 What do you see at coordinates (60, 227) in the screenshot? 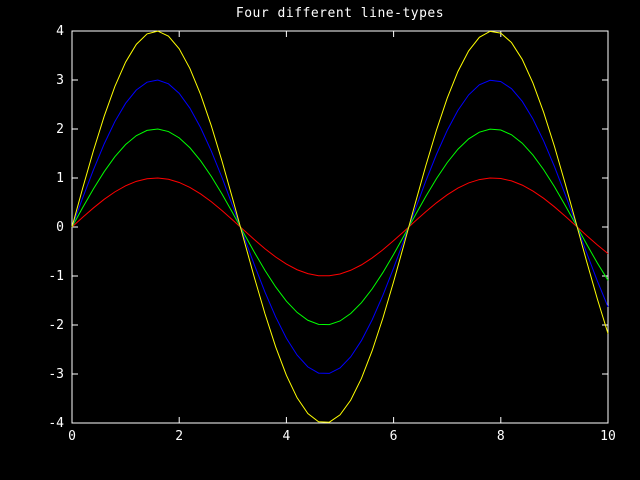
I see `y-tick-label: 0` at bounding box center [60, 227].